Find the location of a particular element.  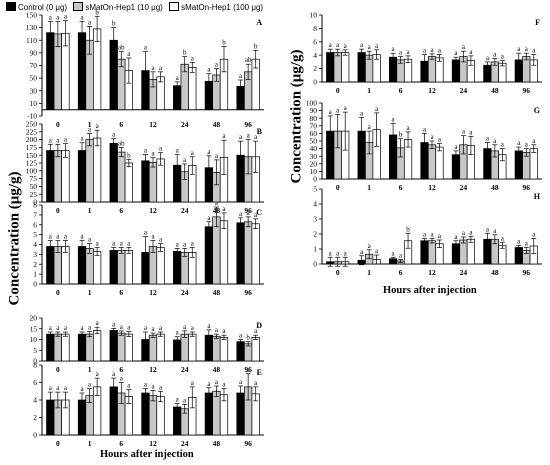

y-tick-label: 250 is located at coordinates (32, 124).